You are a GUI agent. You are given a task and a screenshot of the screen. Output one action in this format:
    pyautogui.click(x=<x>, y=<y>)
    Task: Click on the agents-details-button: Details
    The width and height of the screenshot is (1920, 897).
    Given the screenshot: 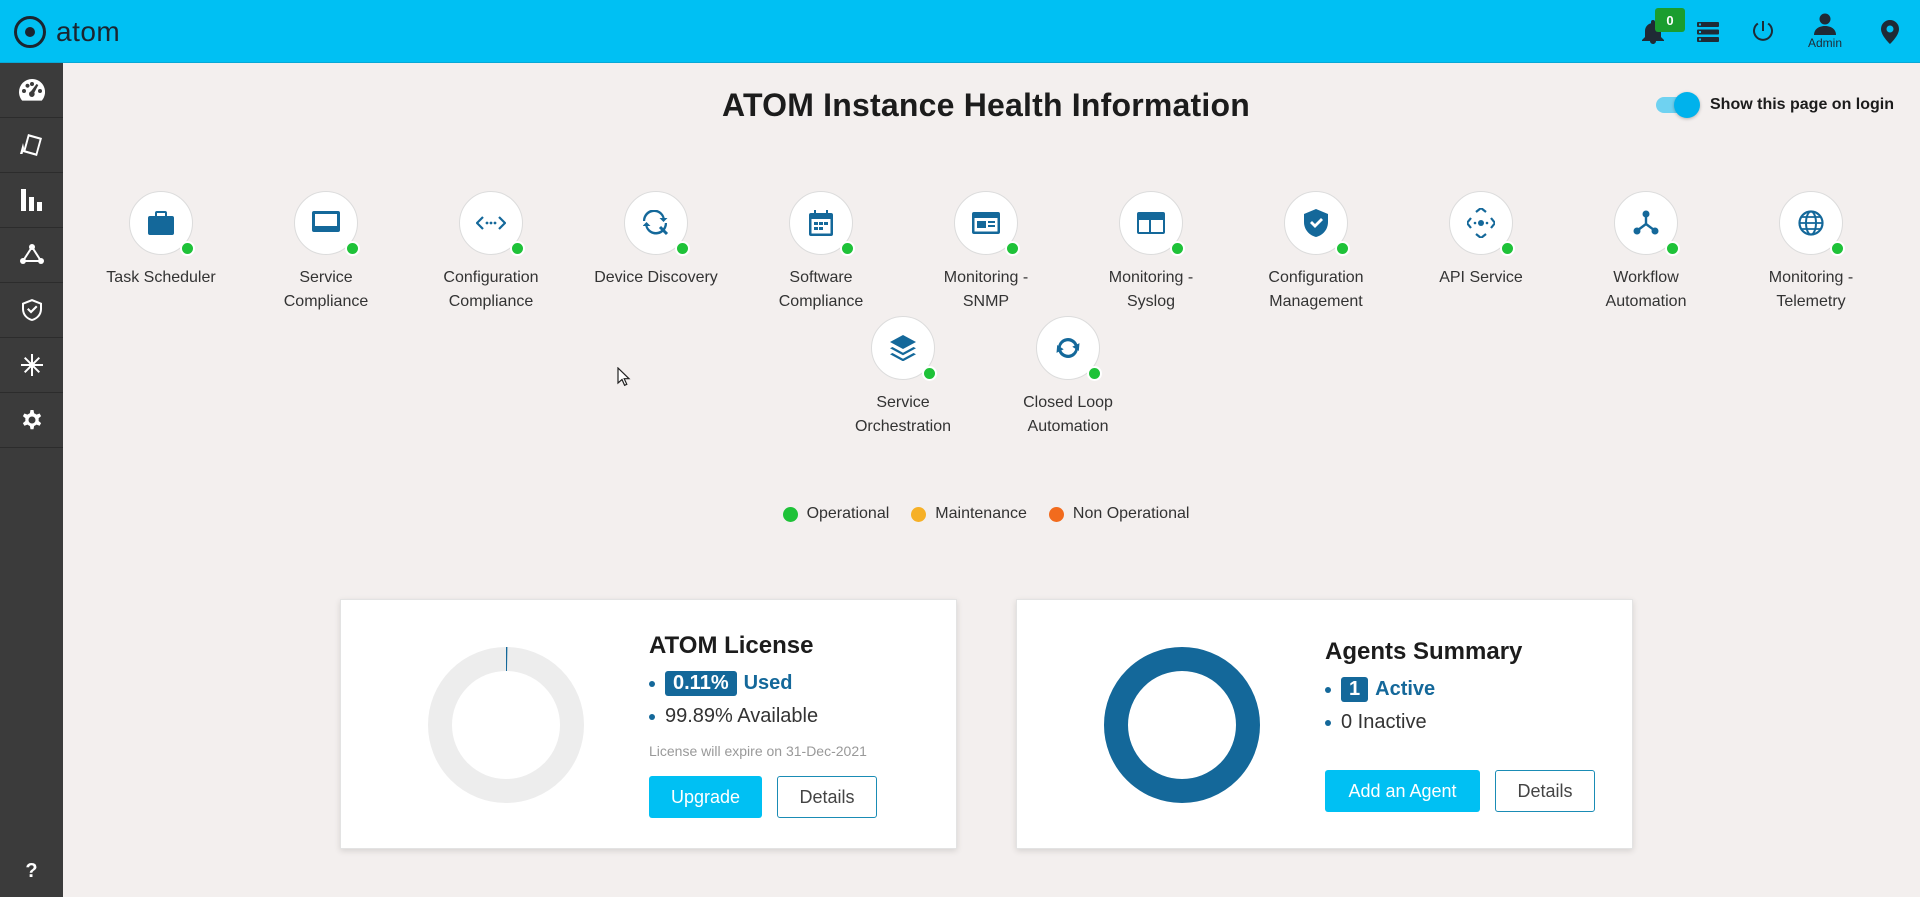 What is the action you would take?
    pyautogui.click(x=1545, y=791)
    